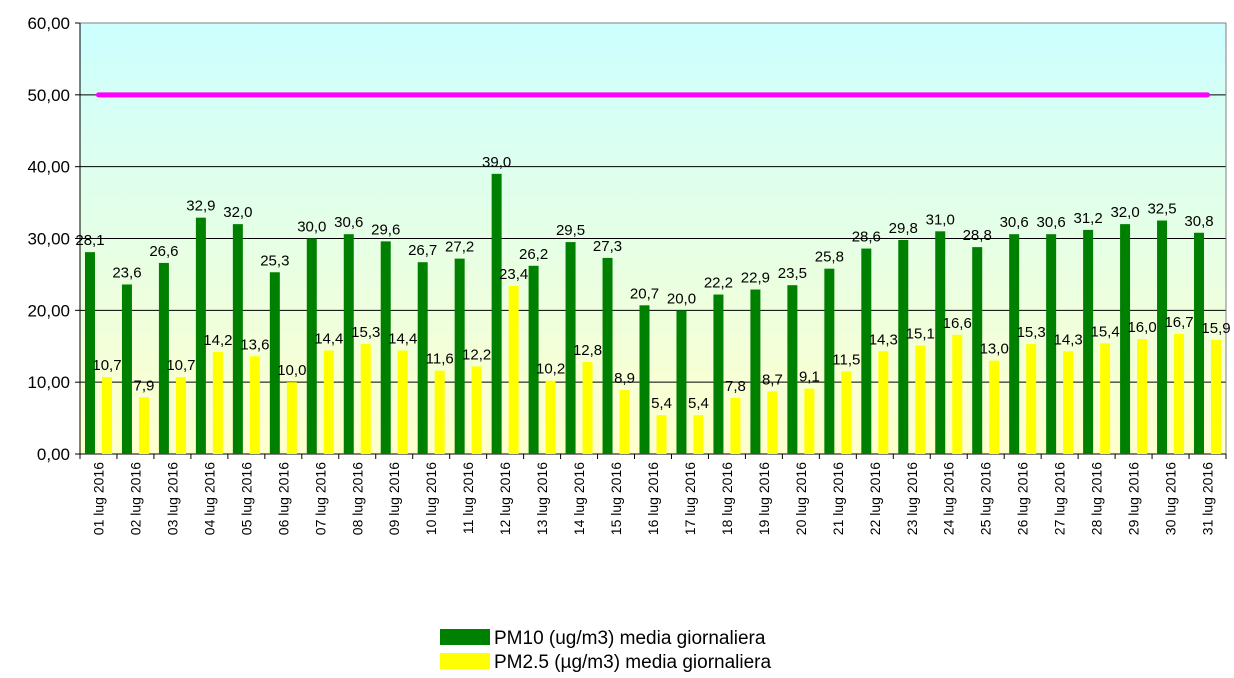 The image size is (1234, 678). What do you see at coordinates (237, 212) in the screenshot?
I see `data-label: 32,0` at bounding box center [237, 212].